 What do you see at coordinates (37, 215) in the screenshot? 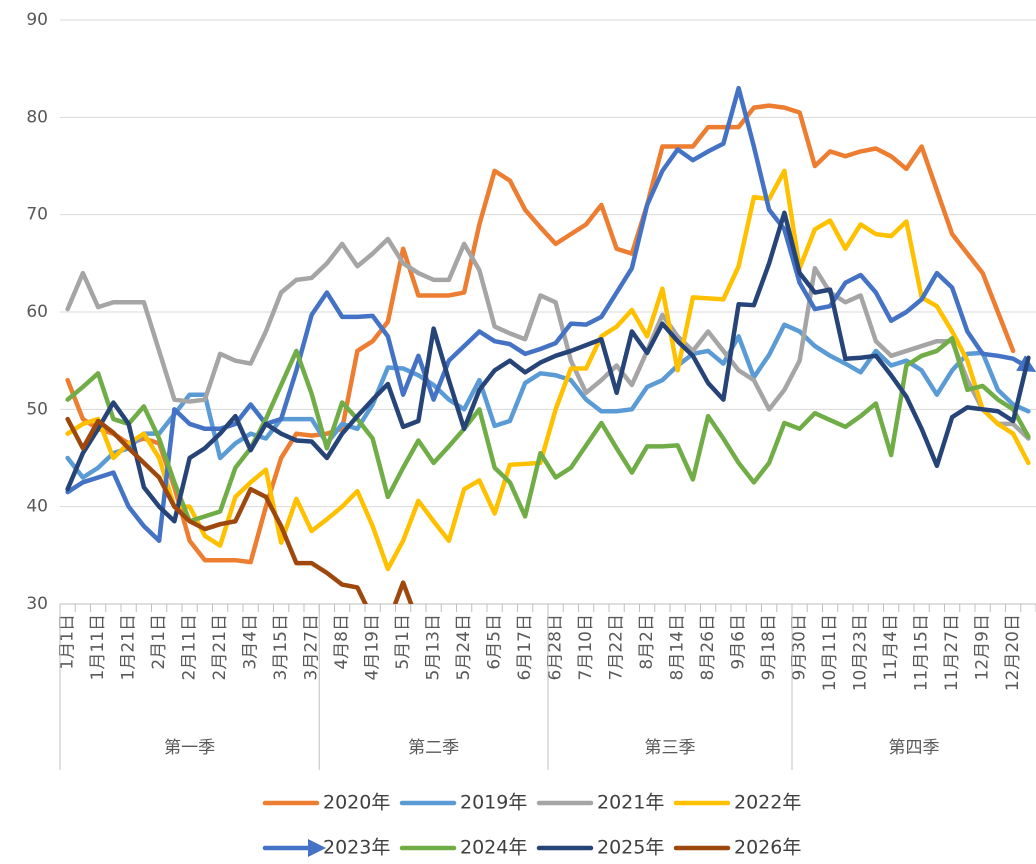
I see `y-tick-label: 70` at bounding box center [37, 215].